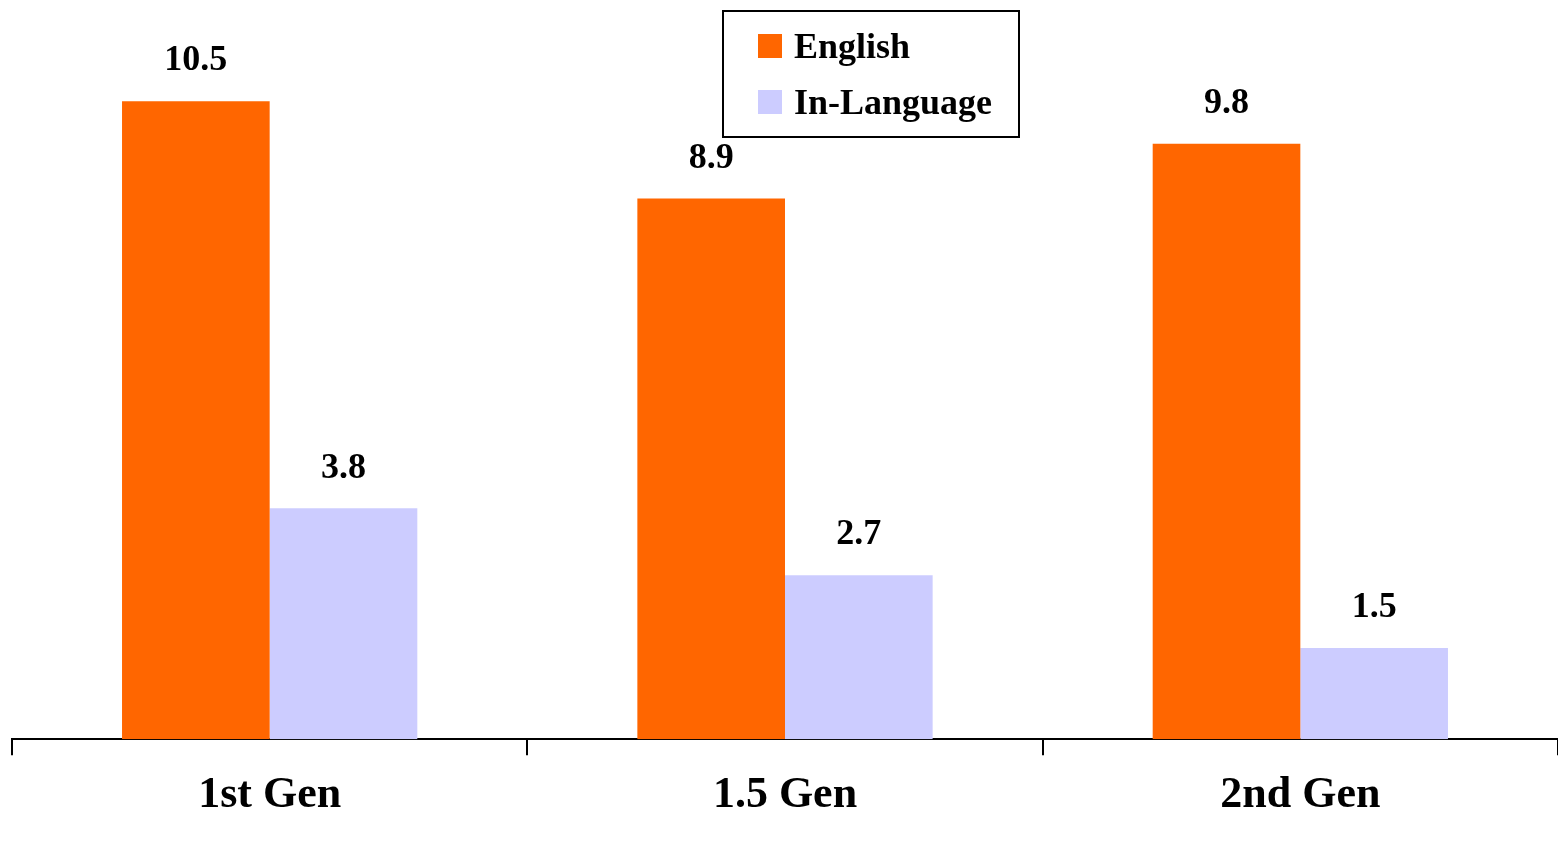 Image resolution: width=1558 pixels, height=846 pixels. I want to click on data-label: 8.9, so click(711, 155).